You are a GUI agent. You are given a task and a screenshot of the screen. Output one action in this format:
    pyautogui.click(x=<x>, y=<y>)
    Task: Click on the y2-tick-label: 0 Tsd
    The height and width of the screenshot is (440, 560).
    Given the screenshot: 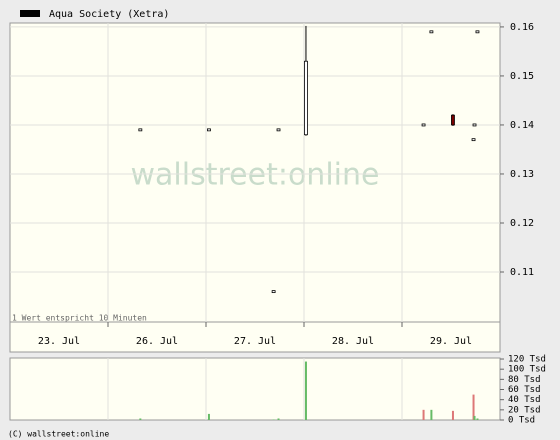 What is the action you would take?
    pyautogui.click(x=521, y=421)
    